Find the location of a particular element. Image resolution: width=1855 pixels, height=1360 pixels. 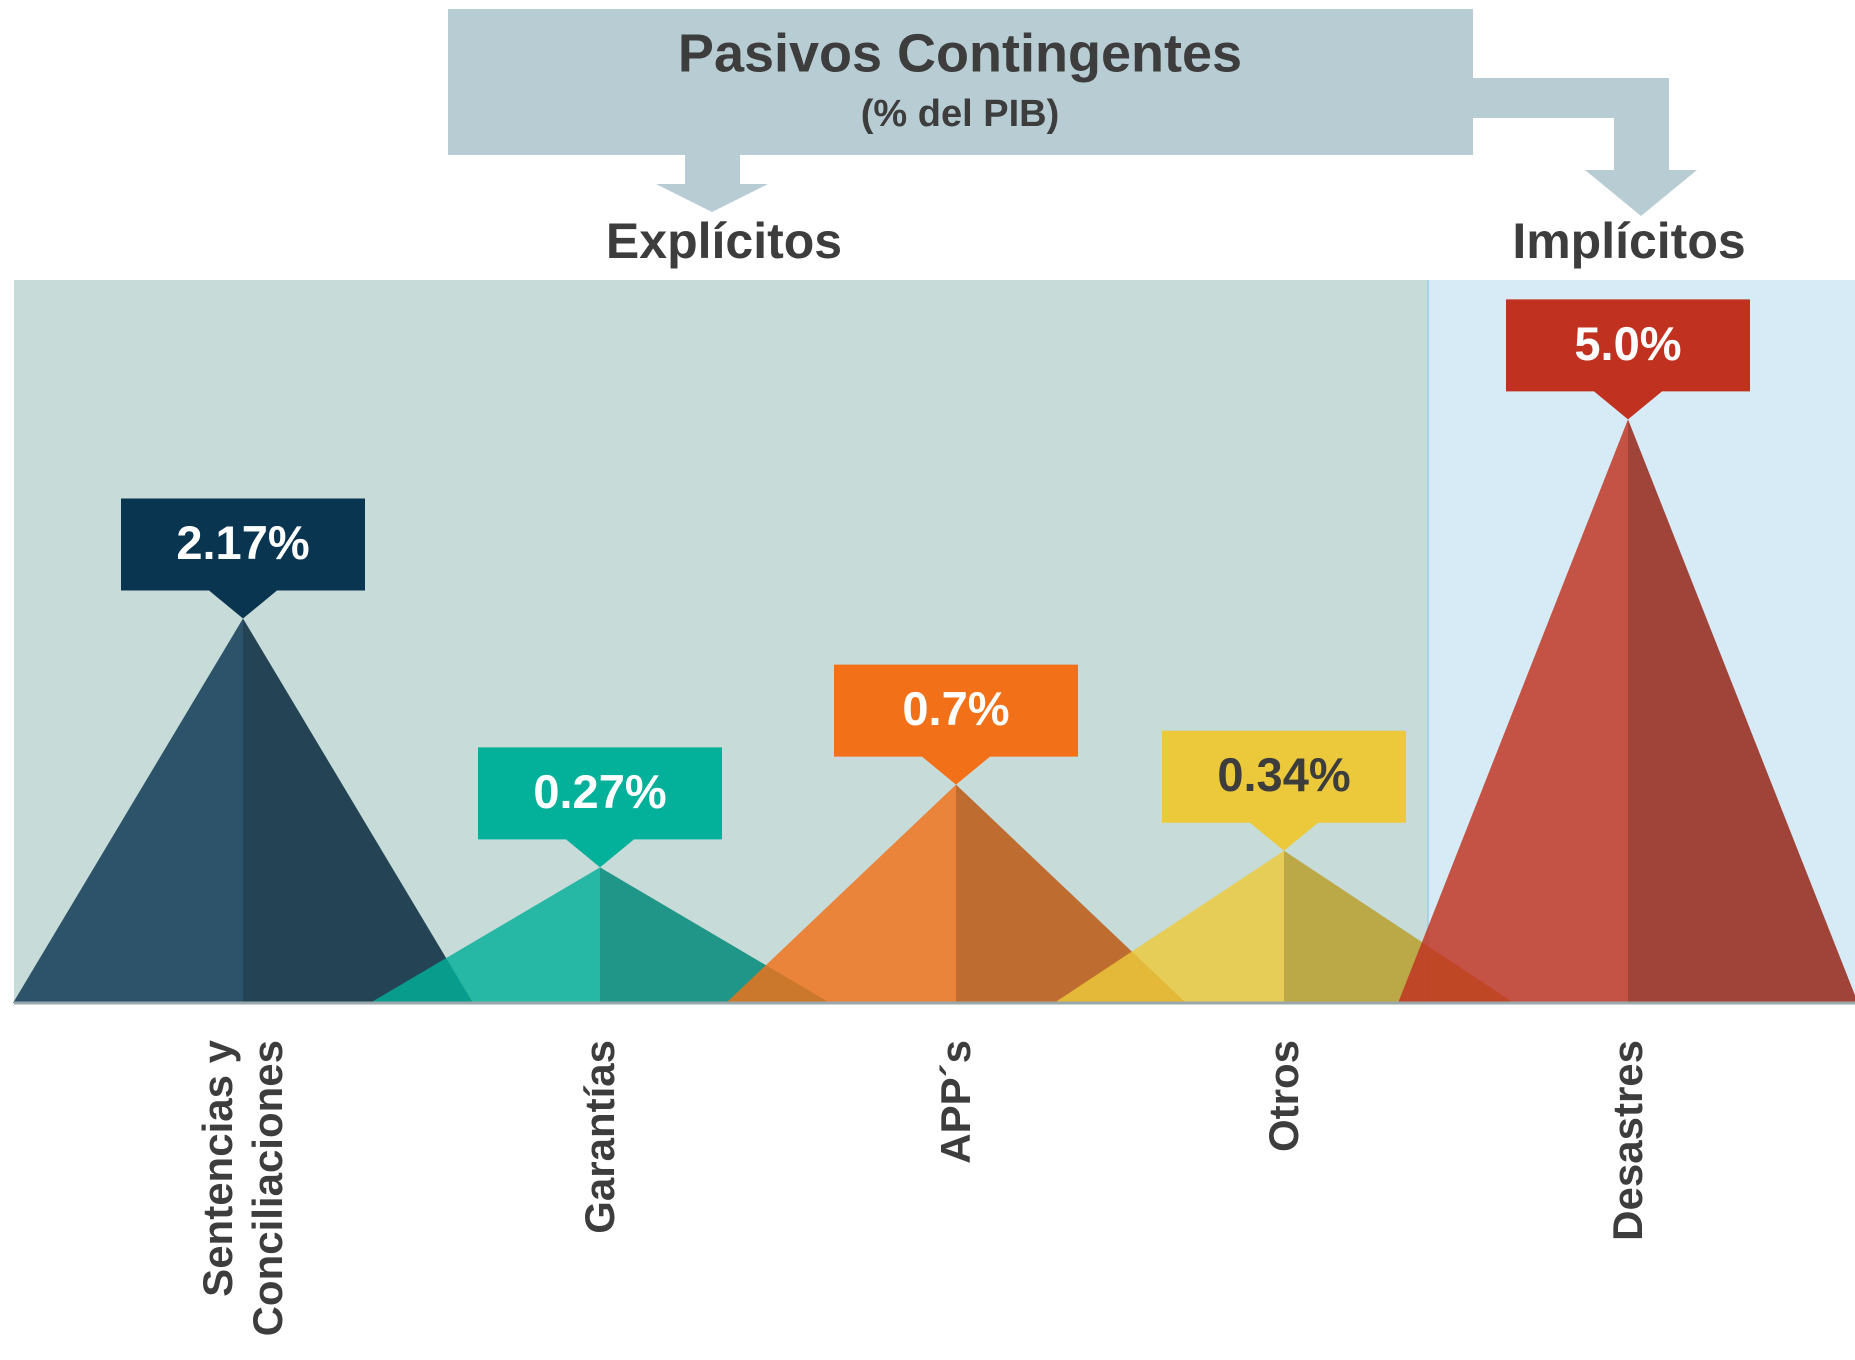

group-label: Explícitos is located at coordinates (724, 241).